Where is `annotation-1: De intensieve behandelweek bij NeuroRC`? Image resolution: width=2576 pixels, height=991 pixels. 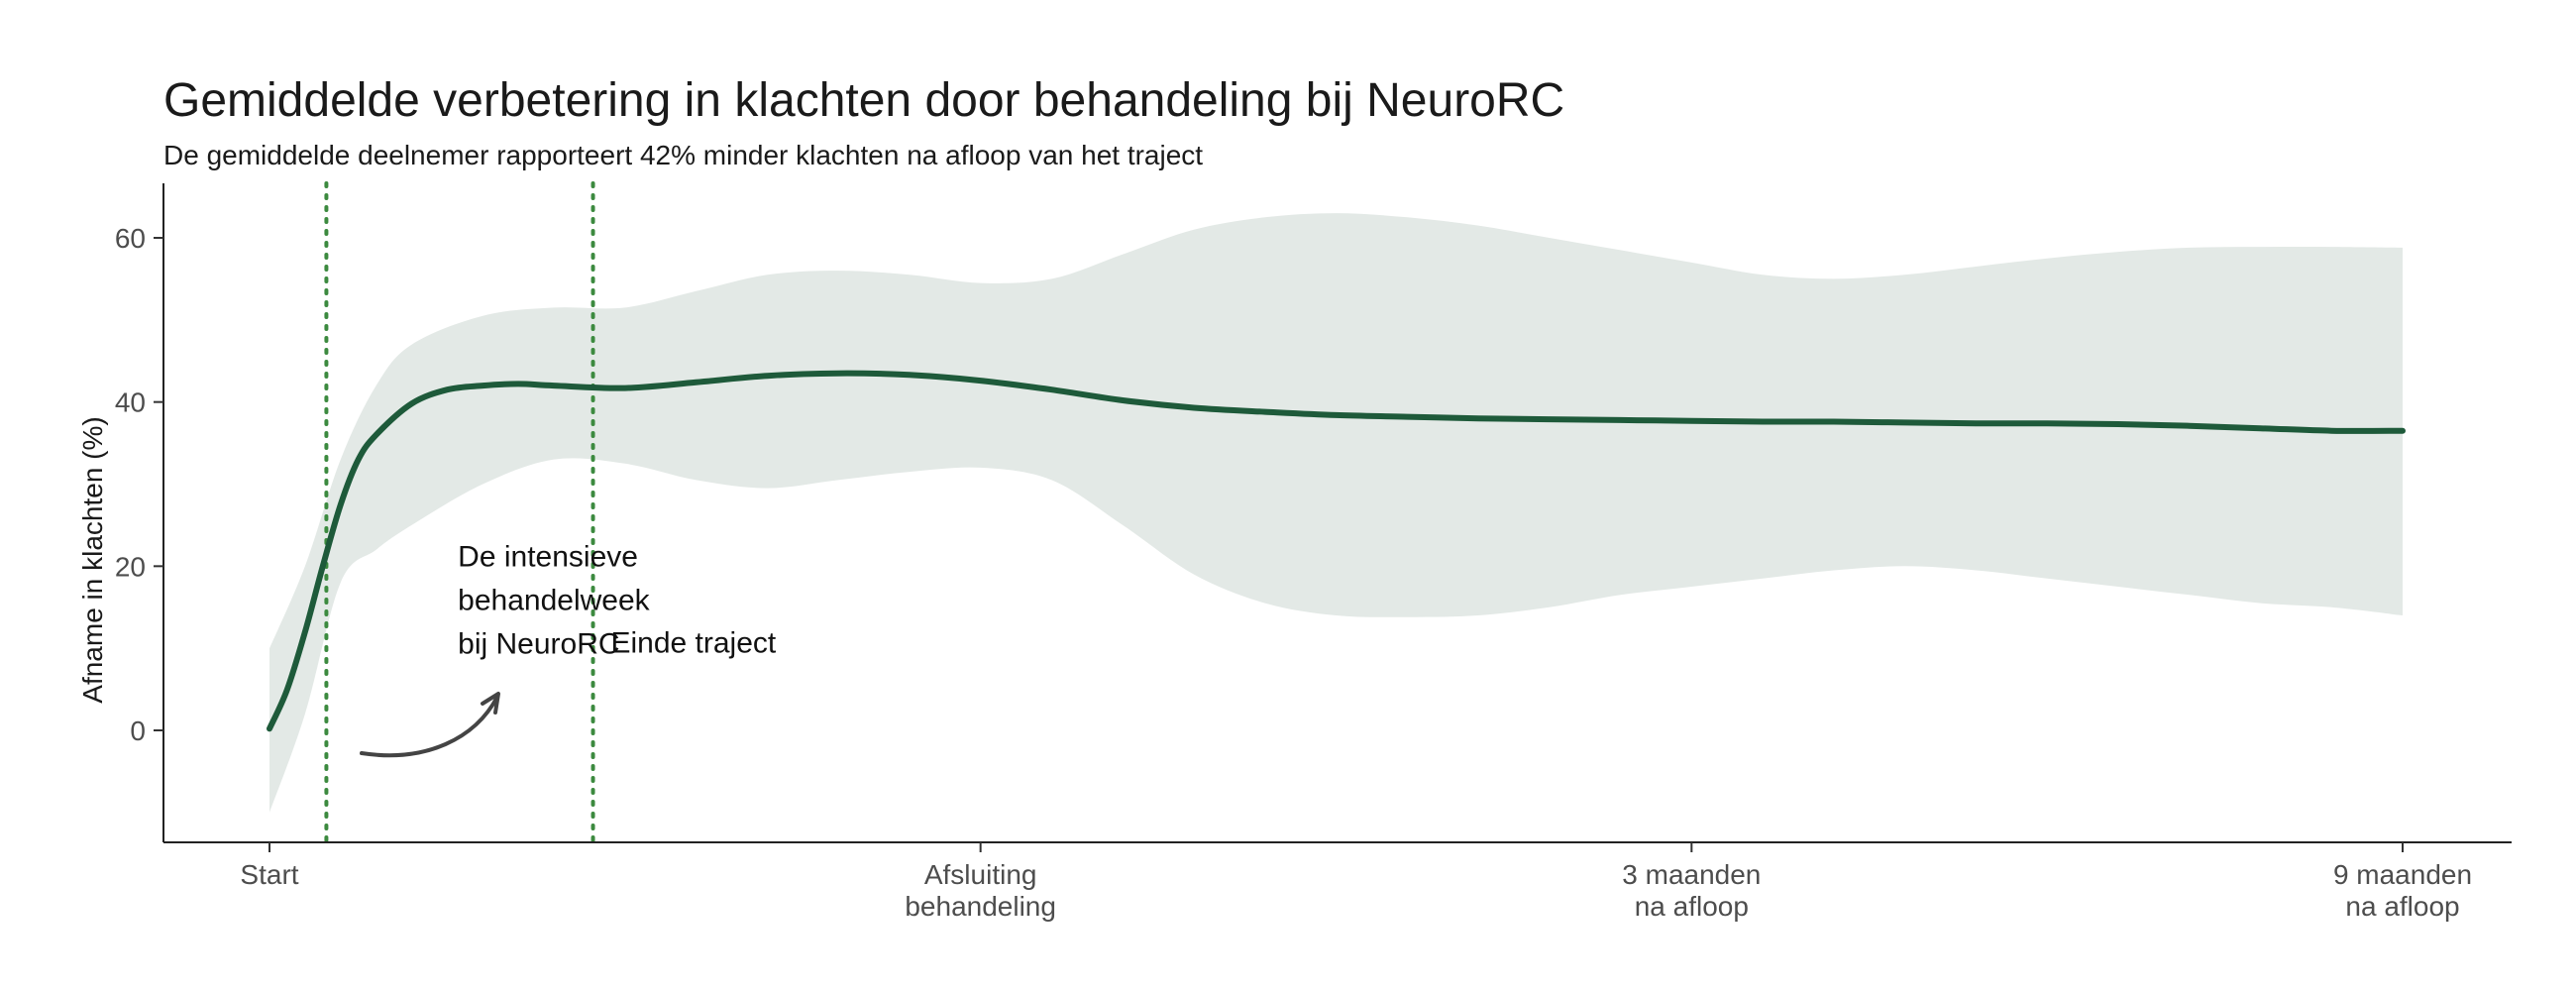 annotation-1: De intensieve behandelweek bij NeuroRC is located at coordinates (554, 600).